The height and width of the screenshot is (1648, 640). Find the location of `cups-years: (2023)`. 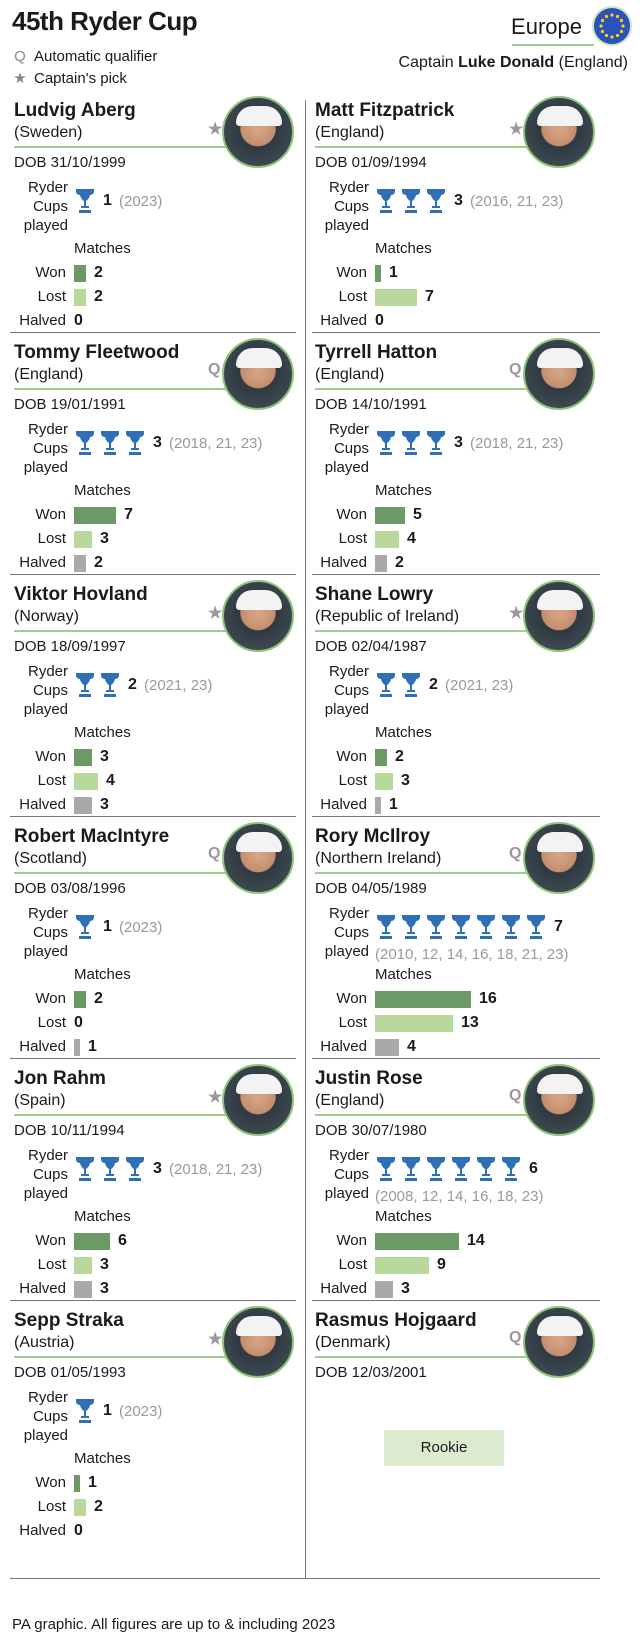

cups-years: (2023) is located at coordinates (141, 201).